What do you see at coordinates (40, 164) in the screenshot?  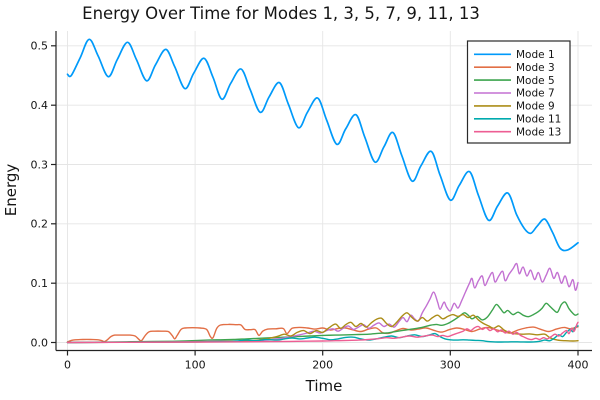 I see `y-tick-label: 0.3` at bounding box center [40, 164].